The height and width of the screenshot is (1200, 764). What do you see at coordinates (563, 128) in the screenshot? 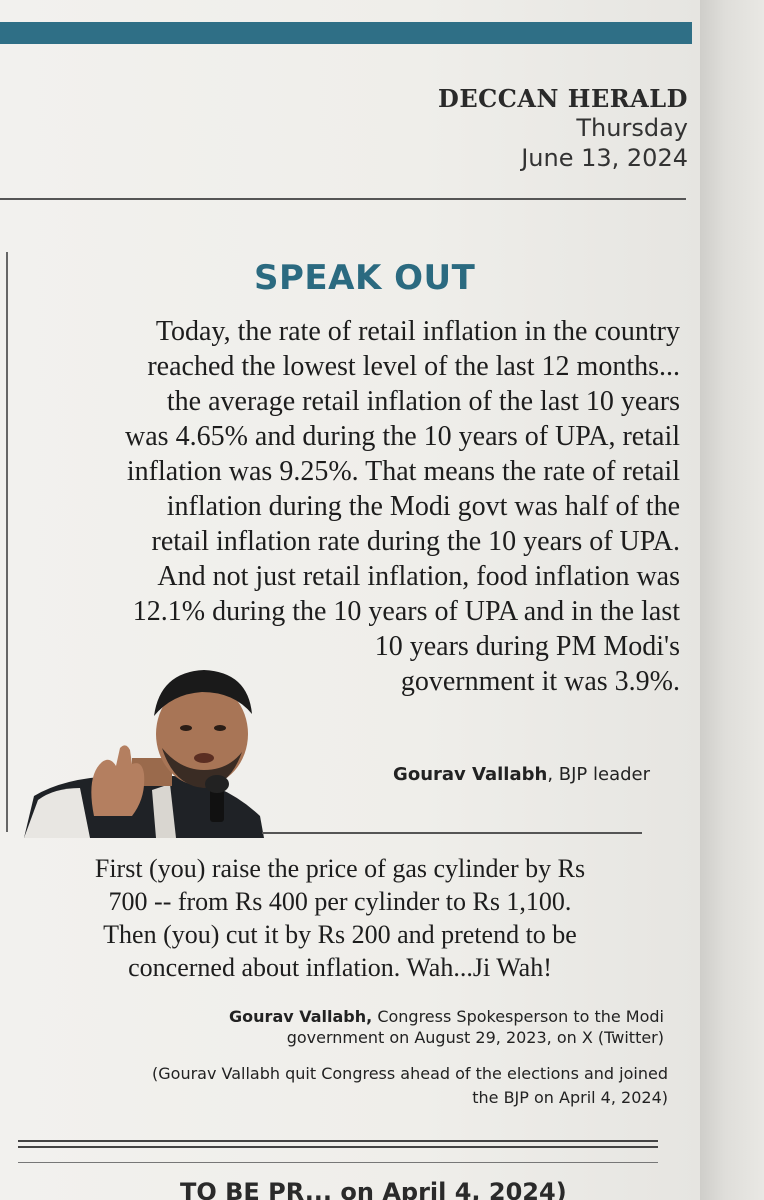
I see `masthead: DECCAN HERALD Thursday June 13, 2024` at bounding box center [563, 128].